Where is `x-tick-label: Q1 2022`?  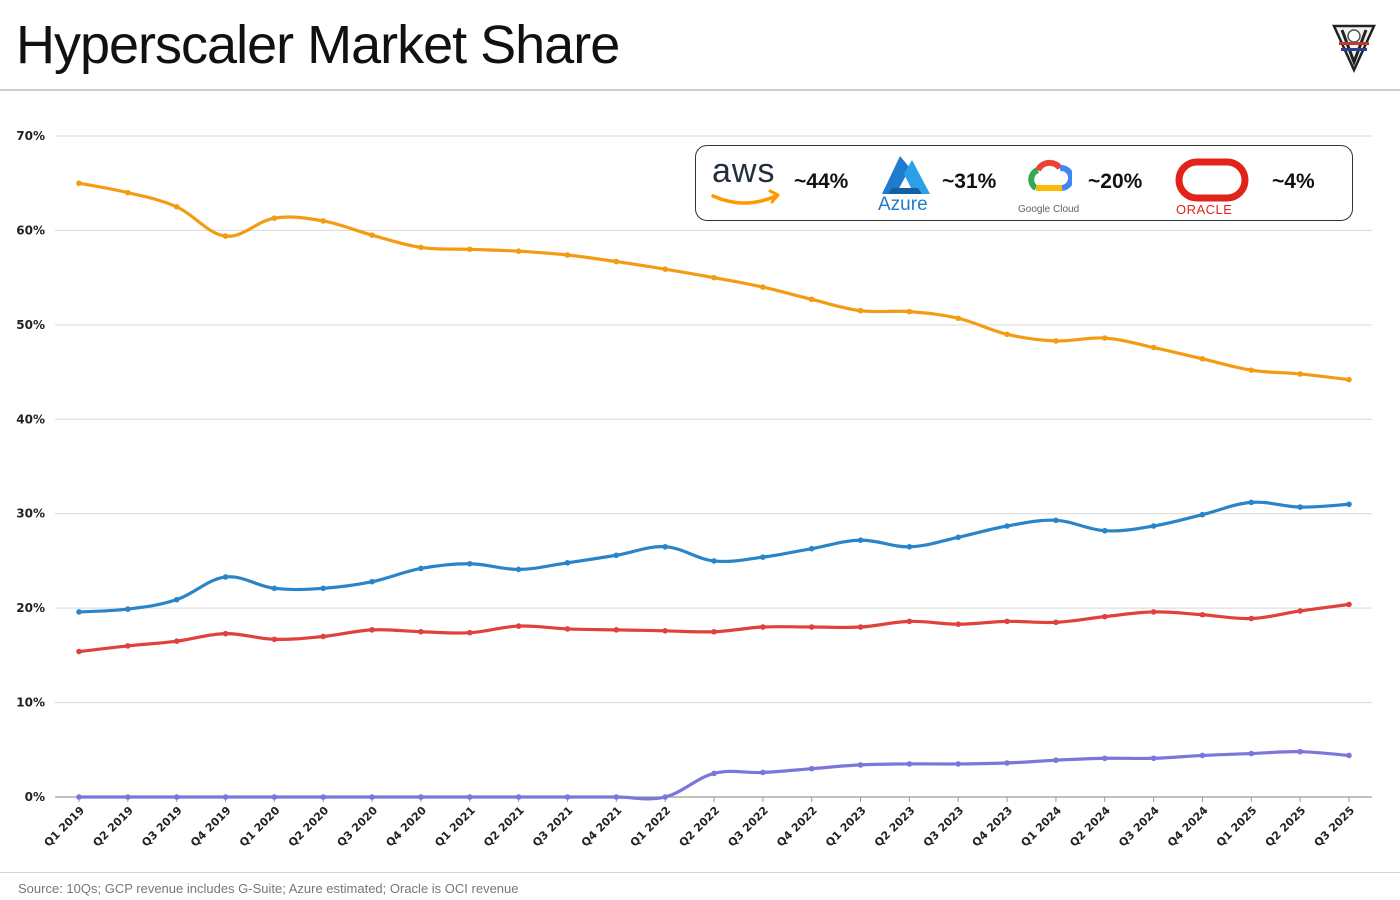 x-tick-label: Q1 2022 is located at coordinates (651, 827).